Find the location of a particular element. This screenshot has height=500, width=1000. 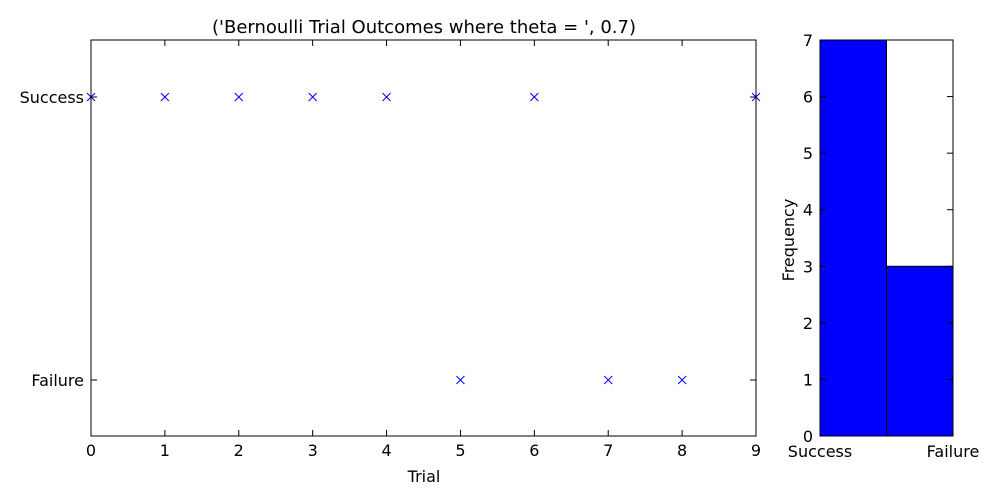

bar-y-tick-label: 1 is located at coordinates (808, 379).